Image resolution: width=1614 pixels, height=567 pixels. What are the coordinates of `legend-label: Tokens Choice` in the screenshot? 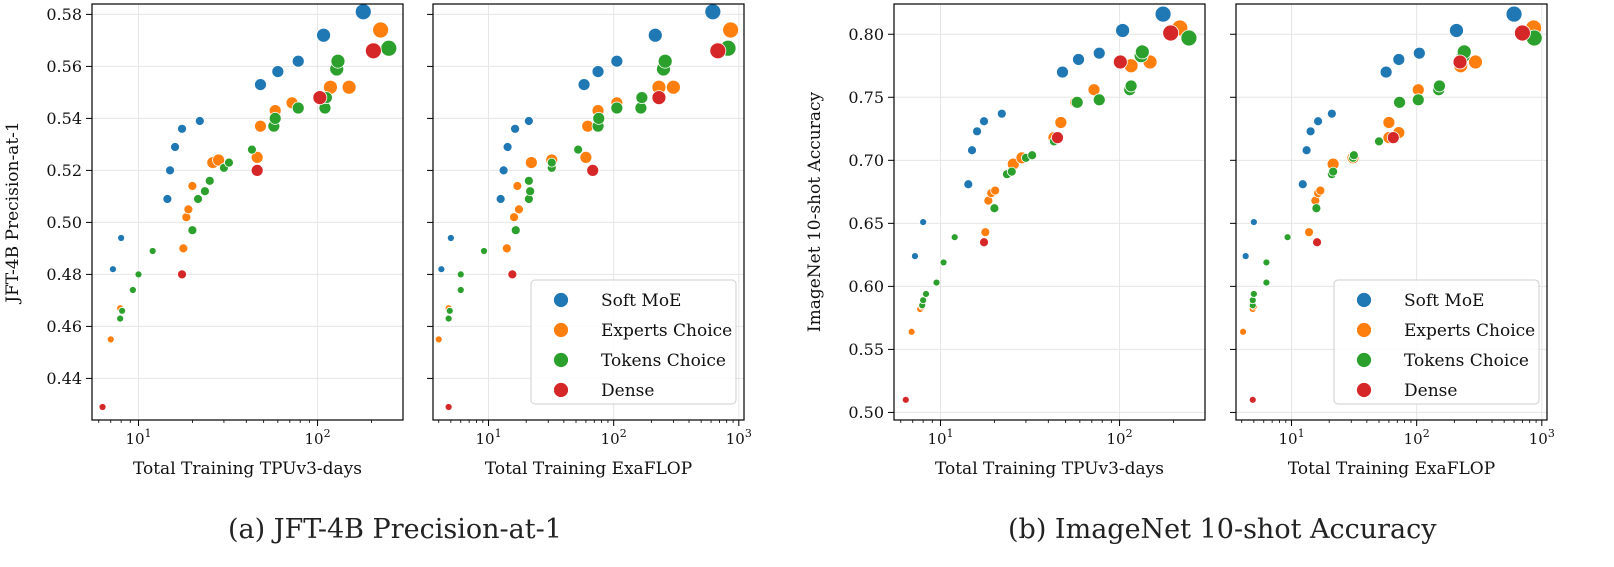 It's located at (1466, 361).